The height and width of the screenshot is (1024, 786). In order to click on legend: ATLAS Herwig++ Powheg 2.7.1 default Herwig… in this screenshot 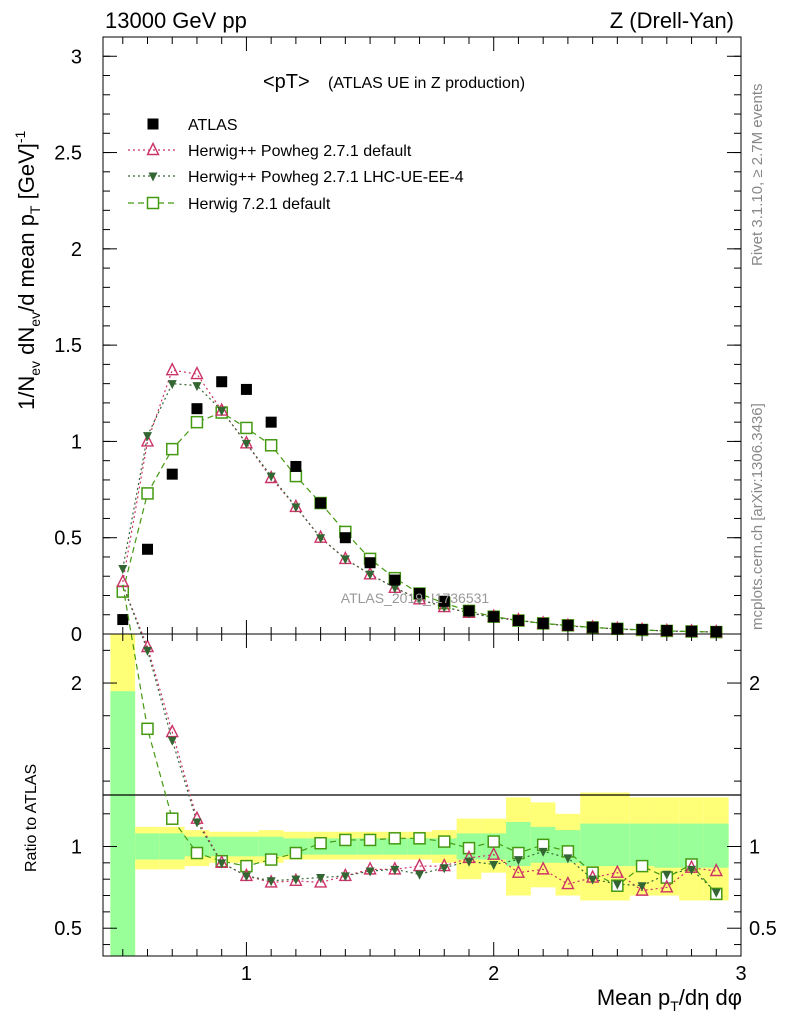, I will do `click(296, 165)`.